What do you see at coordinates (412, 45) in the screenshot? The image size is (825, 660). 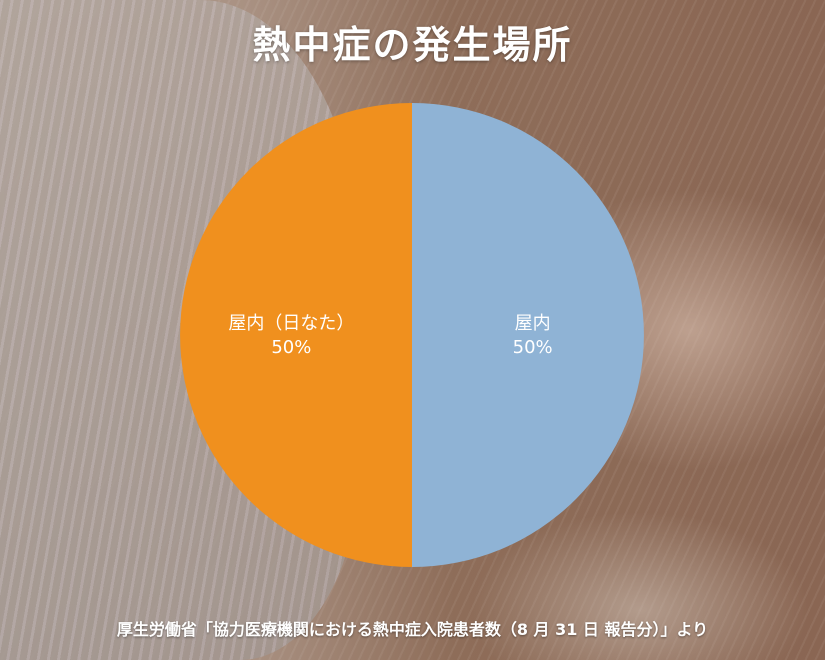 I see `chart-title: 熱中症の発生場所` at bounding box center [412, 45].